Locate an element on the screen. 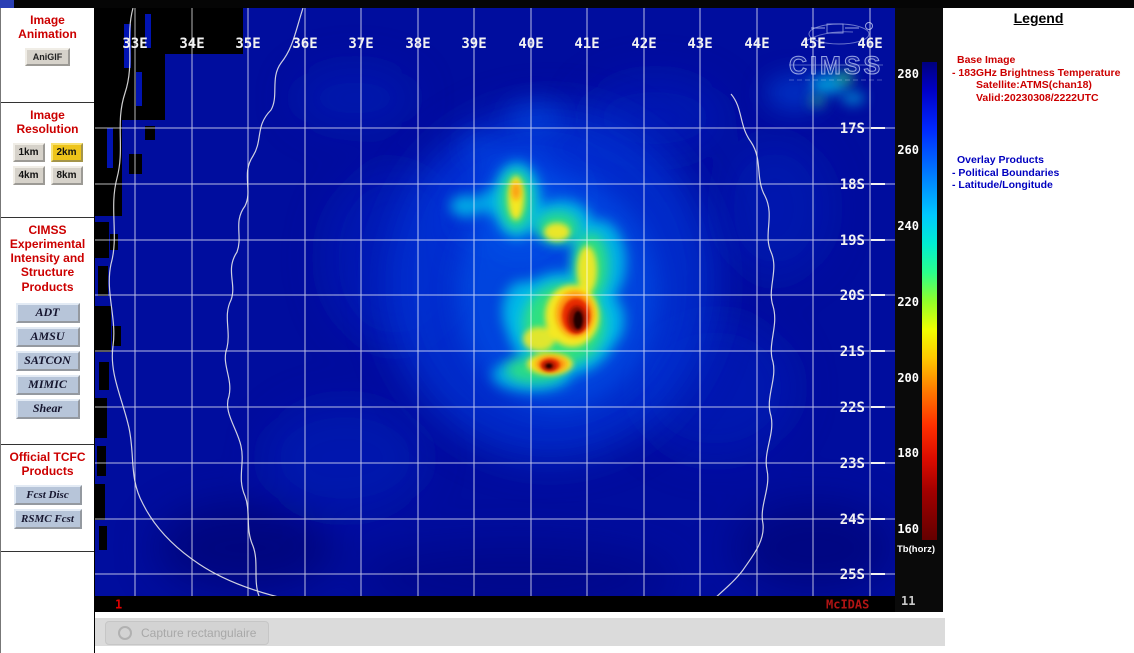 The image size is (1134, 653). latitude-labels: 17S 18S 19S 20S 21S 22S 23S 24S 25S is located at coordinates (862, 352).